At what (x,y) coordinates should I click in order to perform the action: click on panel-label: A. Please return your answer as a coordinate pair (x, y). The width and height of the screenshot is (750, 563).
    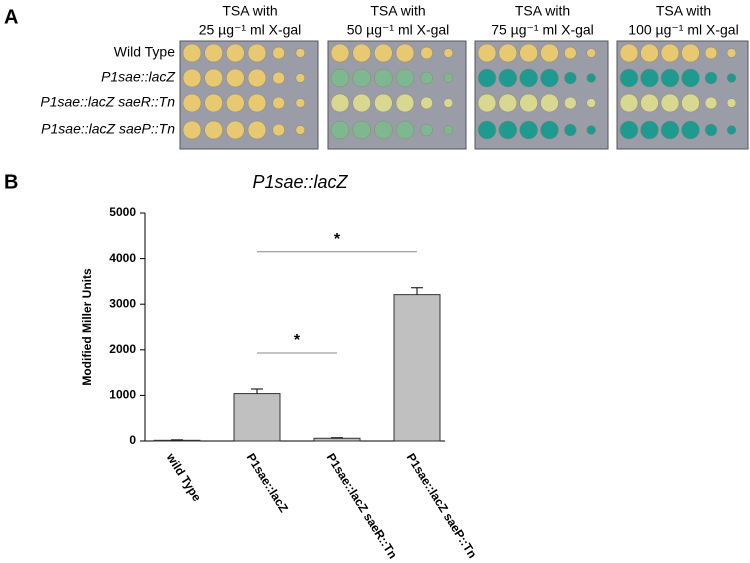
    Looking at the image, I should click on (11, 17).